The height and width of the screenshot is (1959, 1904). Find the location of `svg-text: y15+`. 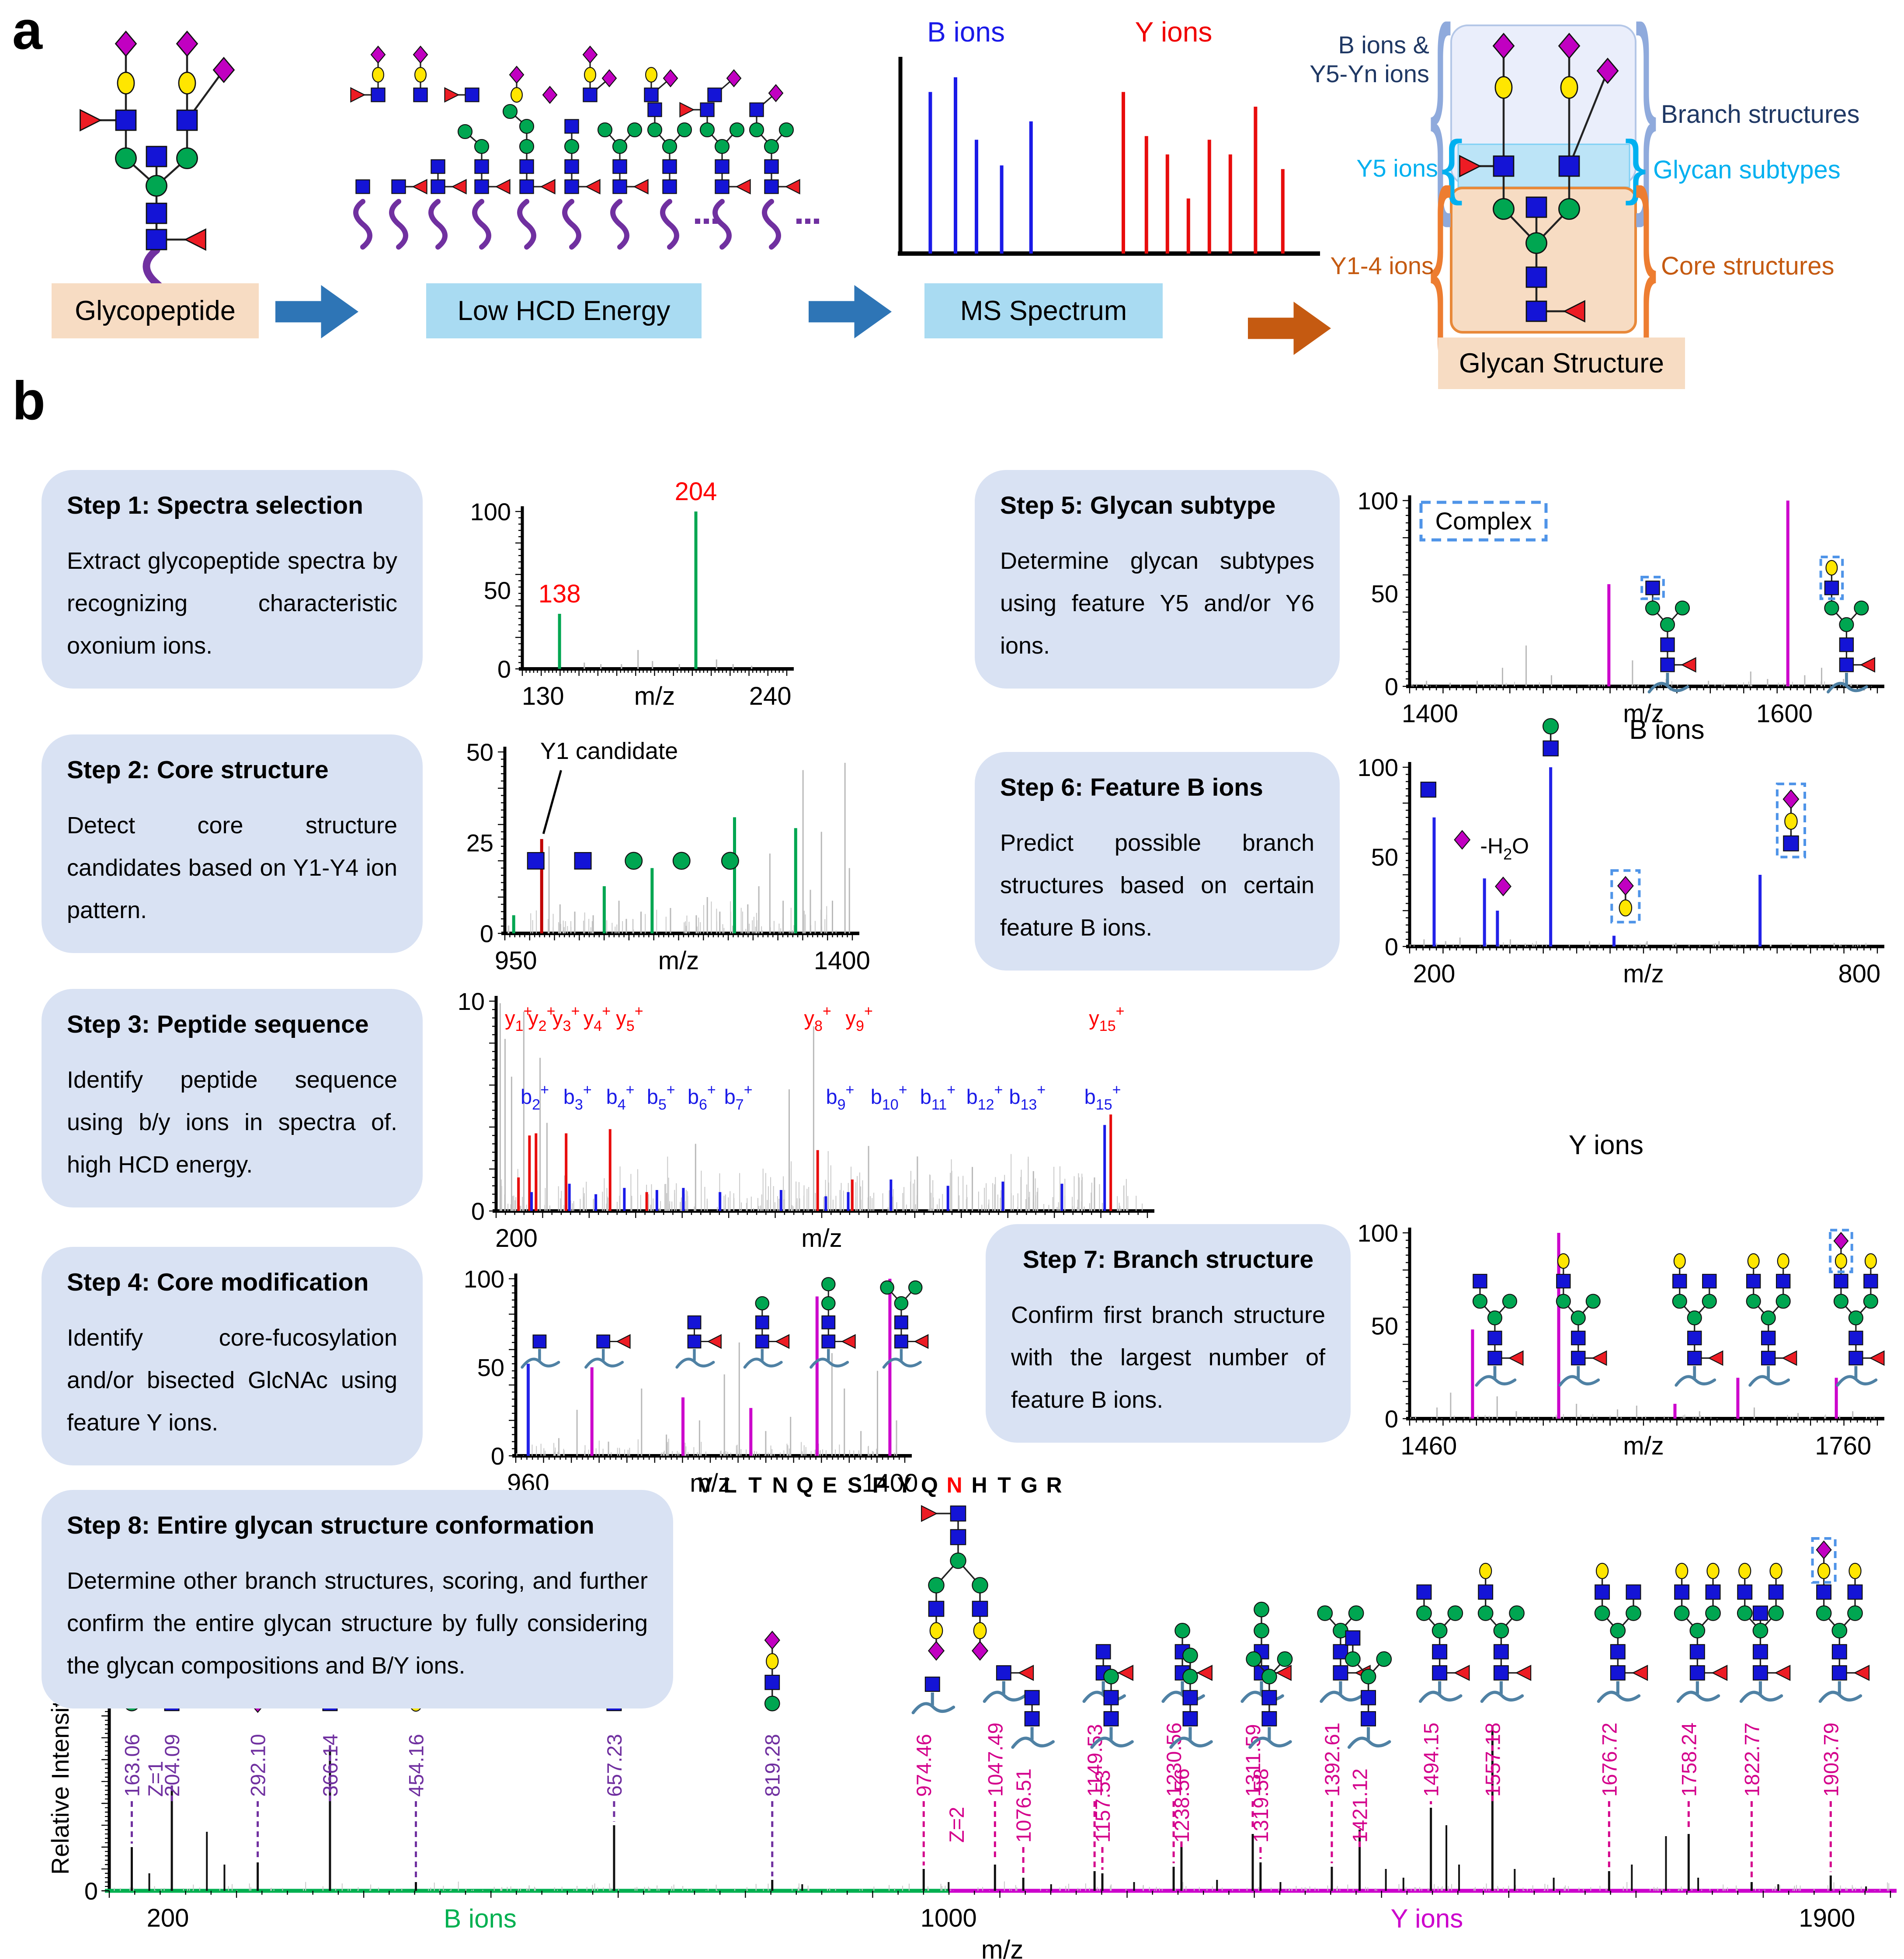

svg-text: y15+ is located at coordinates (1106, 1018).